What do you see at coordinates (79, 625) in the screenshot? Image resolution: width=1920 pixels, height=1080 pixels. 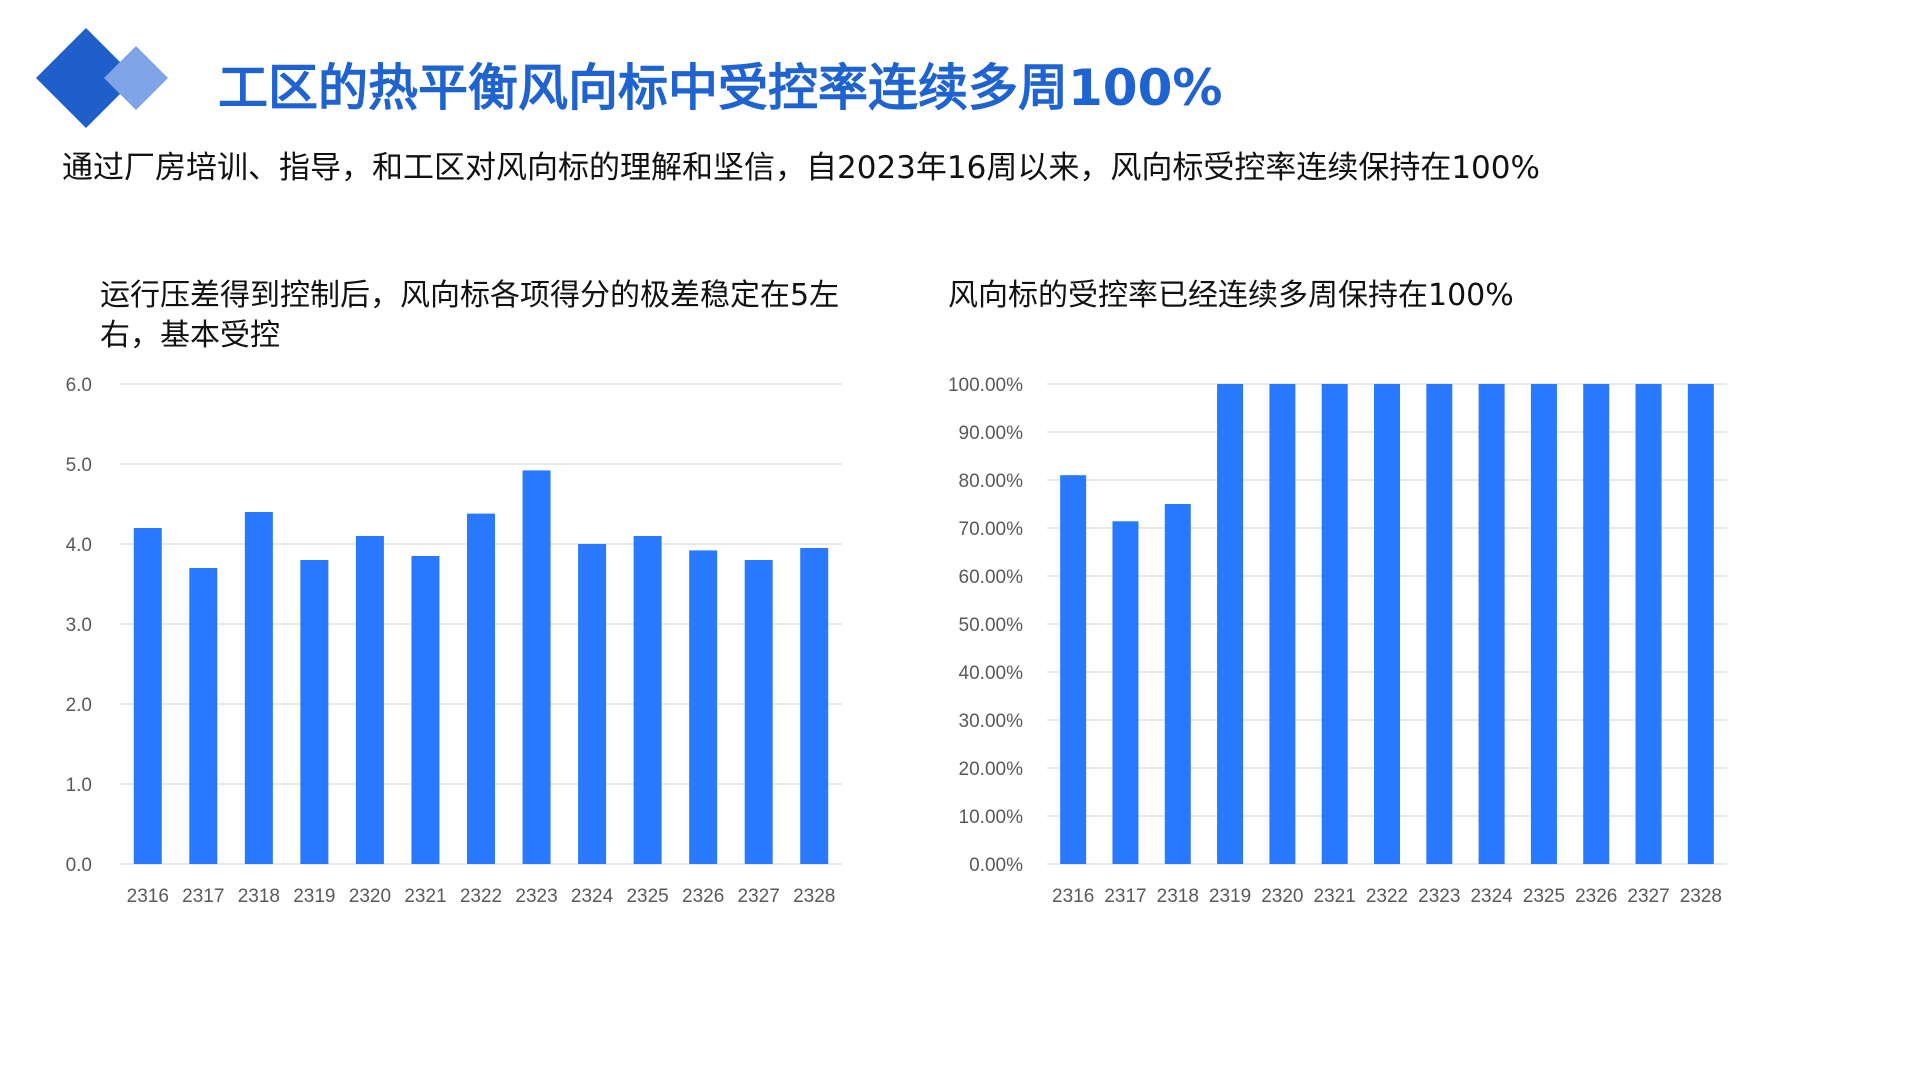 I see `y-tick-label: 3.0` at bounding box center [79, 625].